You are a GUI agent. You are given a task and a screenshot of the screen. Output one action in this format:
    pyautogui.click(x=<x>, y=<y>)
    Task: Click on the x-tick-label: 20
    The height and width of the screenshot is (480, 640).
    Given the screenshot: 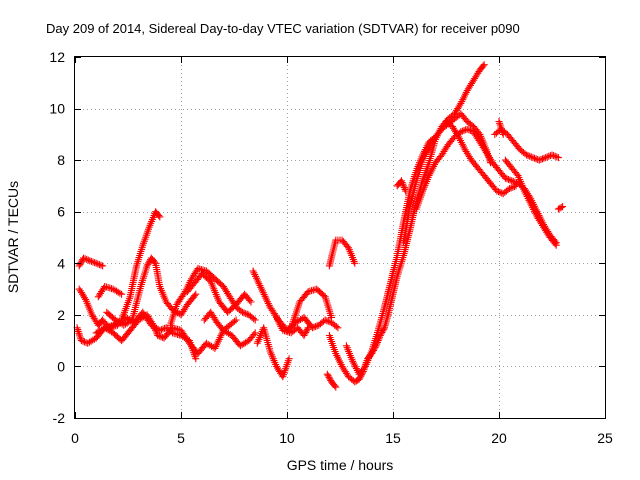 What is the action you would take?
    pyautogui.click(x=499, y=438)
    